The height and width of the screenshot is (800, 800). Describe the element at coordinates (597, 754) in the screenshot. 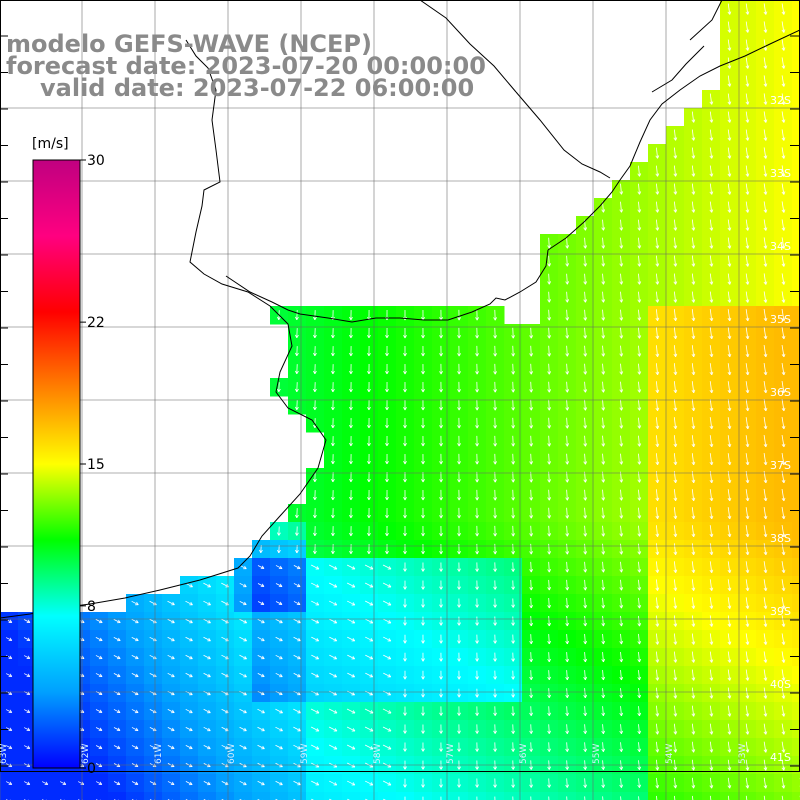

I see `longitude-label: 55W` at that location.